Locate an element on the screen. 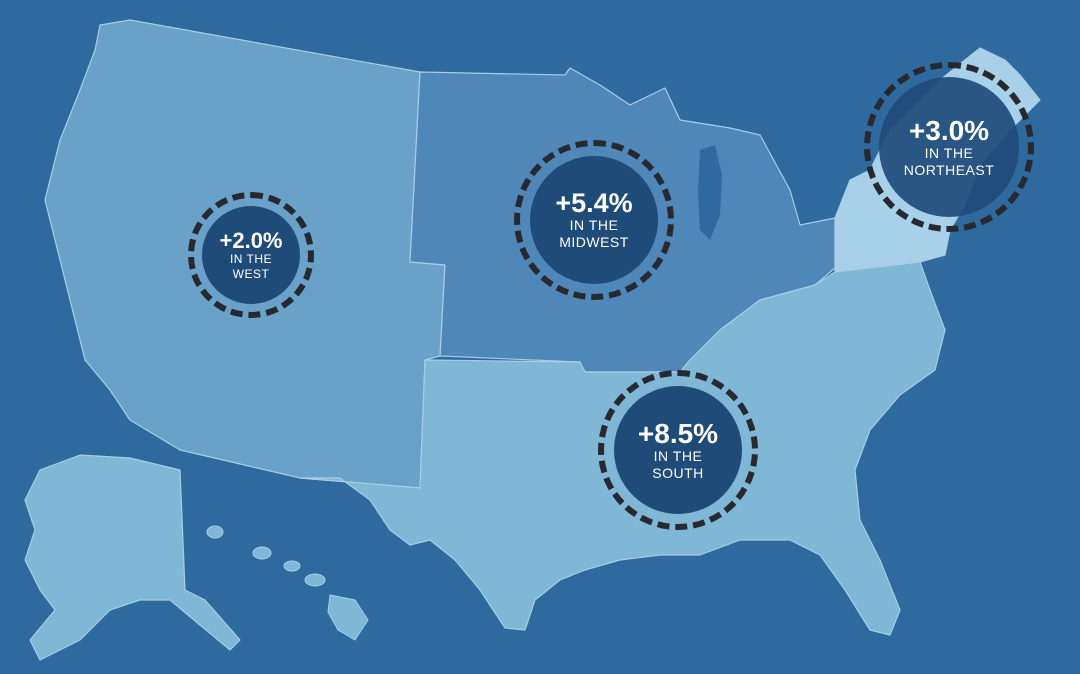  midwest-badge-ring is located at coordinates (594, 220).